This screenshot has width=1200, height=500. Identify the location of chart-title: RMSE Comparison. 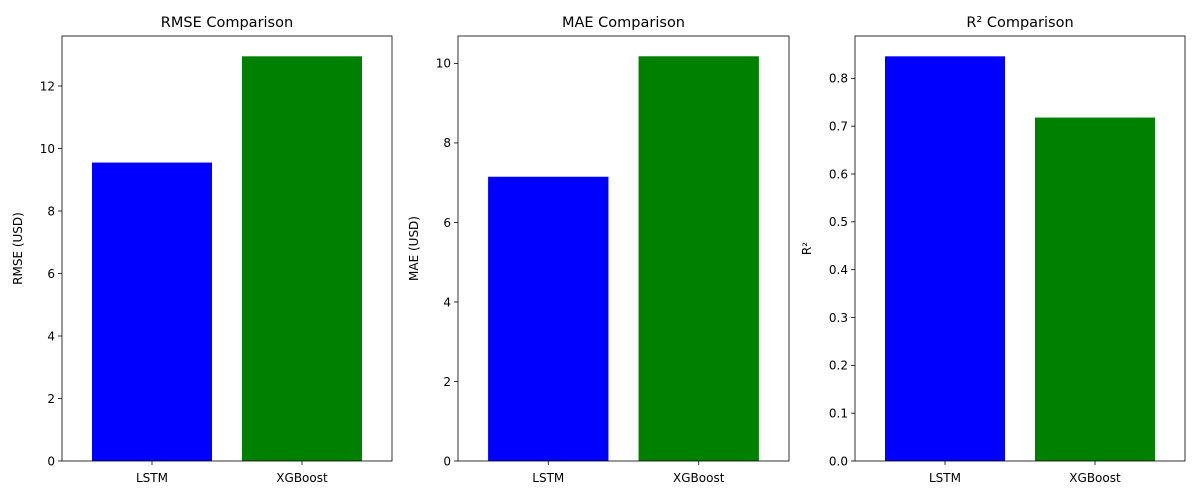
(227, 23).